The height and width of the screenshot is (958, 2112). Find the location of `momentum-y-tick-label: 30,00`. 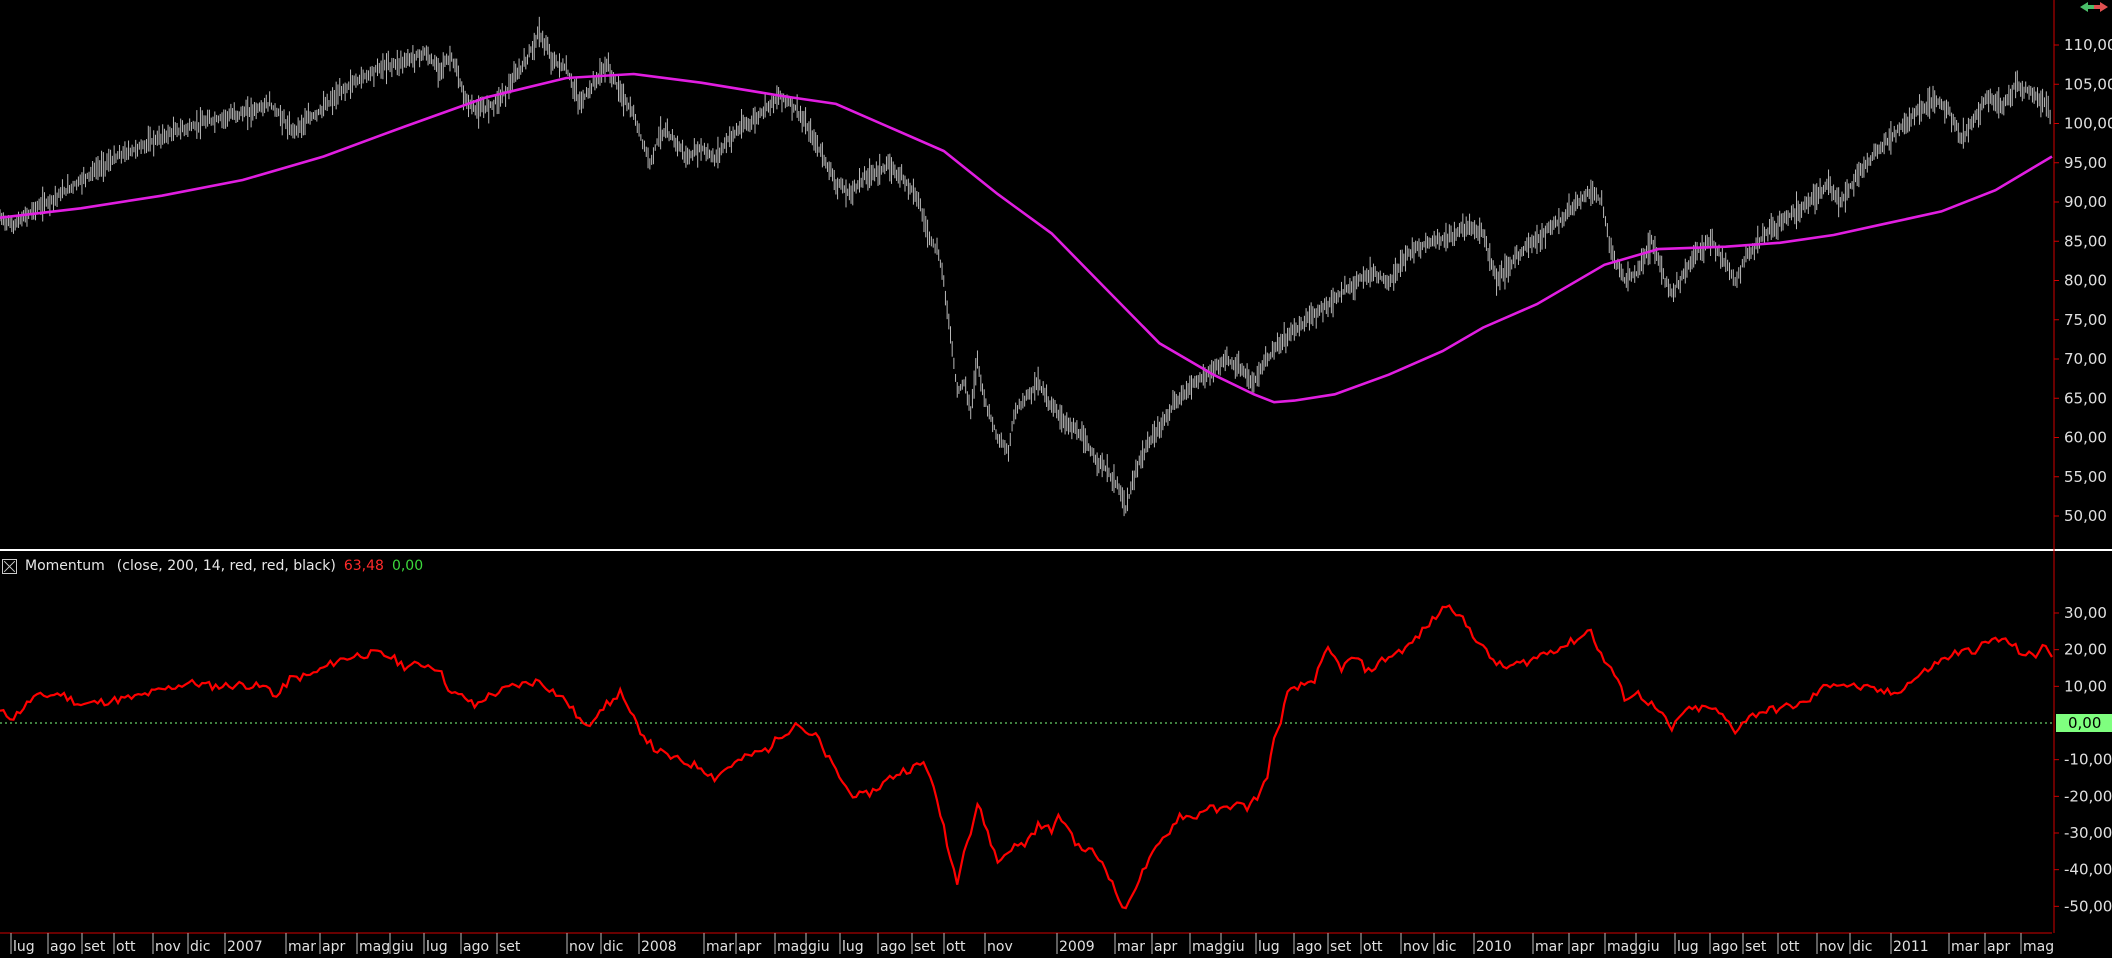

momentum-y-tick-label: 30,00 is located at coordinates (2085, 613).